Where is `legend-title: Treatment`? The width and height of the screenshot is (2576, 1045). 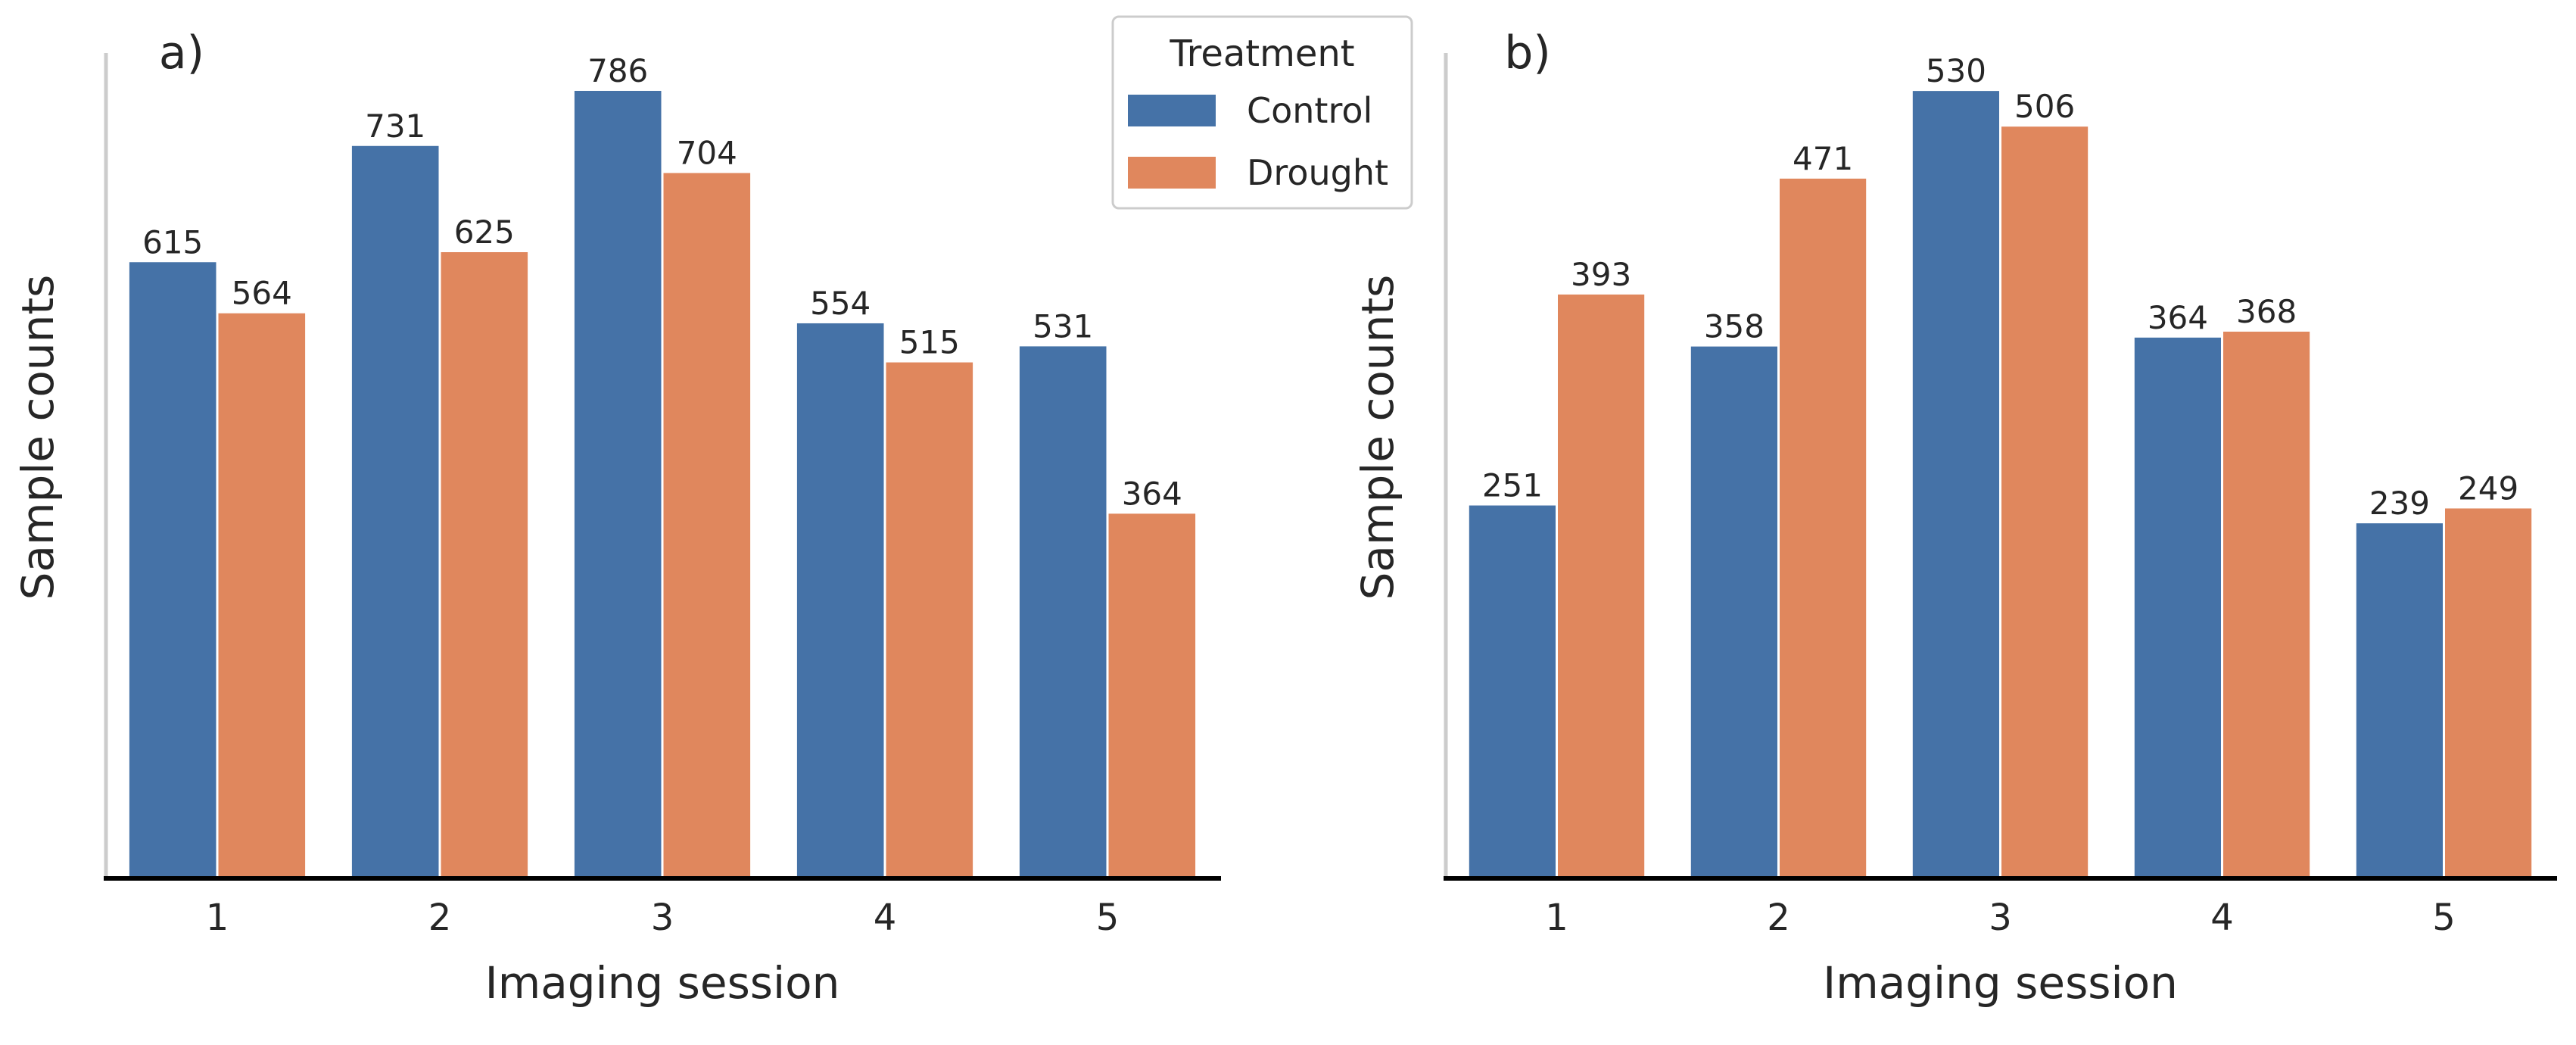 legend-title: Treatment is located at coordinates (1261, 54).